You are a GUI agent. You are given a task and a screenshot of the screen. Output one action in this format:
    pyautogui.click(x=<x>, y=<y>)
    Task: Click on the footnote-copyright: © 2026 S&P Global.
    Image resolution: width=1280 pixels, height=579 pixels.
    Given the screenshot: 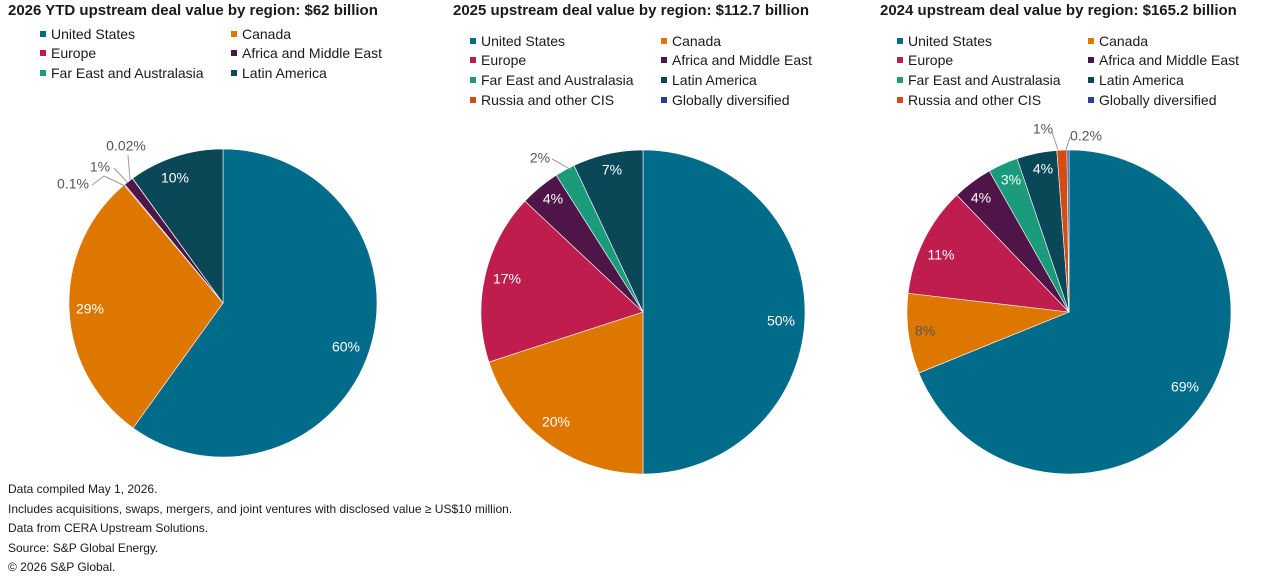 What is the action you would take?
    pyautogui.click(x=62, y=567)
    